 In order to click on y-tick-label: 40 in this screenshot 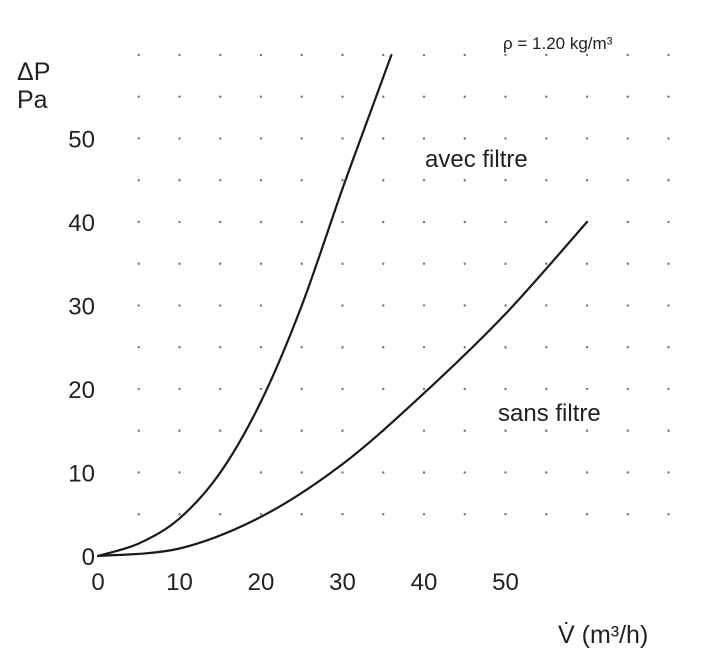, I will do `click(81, 223)`.